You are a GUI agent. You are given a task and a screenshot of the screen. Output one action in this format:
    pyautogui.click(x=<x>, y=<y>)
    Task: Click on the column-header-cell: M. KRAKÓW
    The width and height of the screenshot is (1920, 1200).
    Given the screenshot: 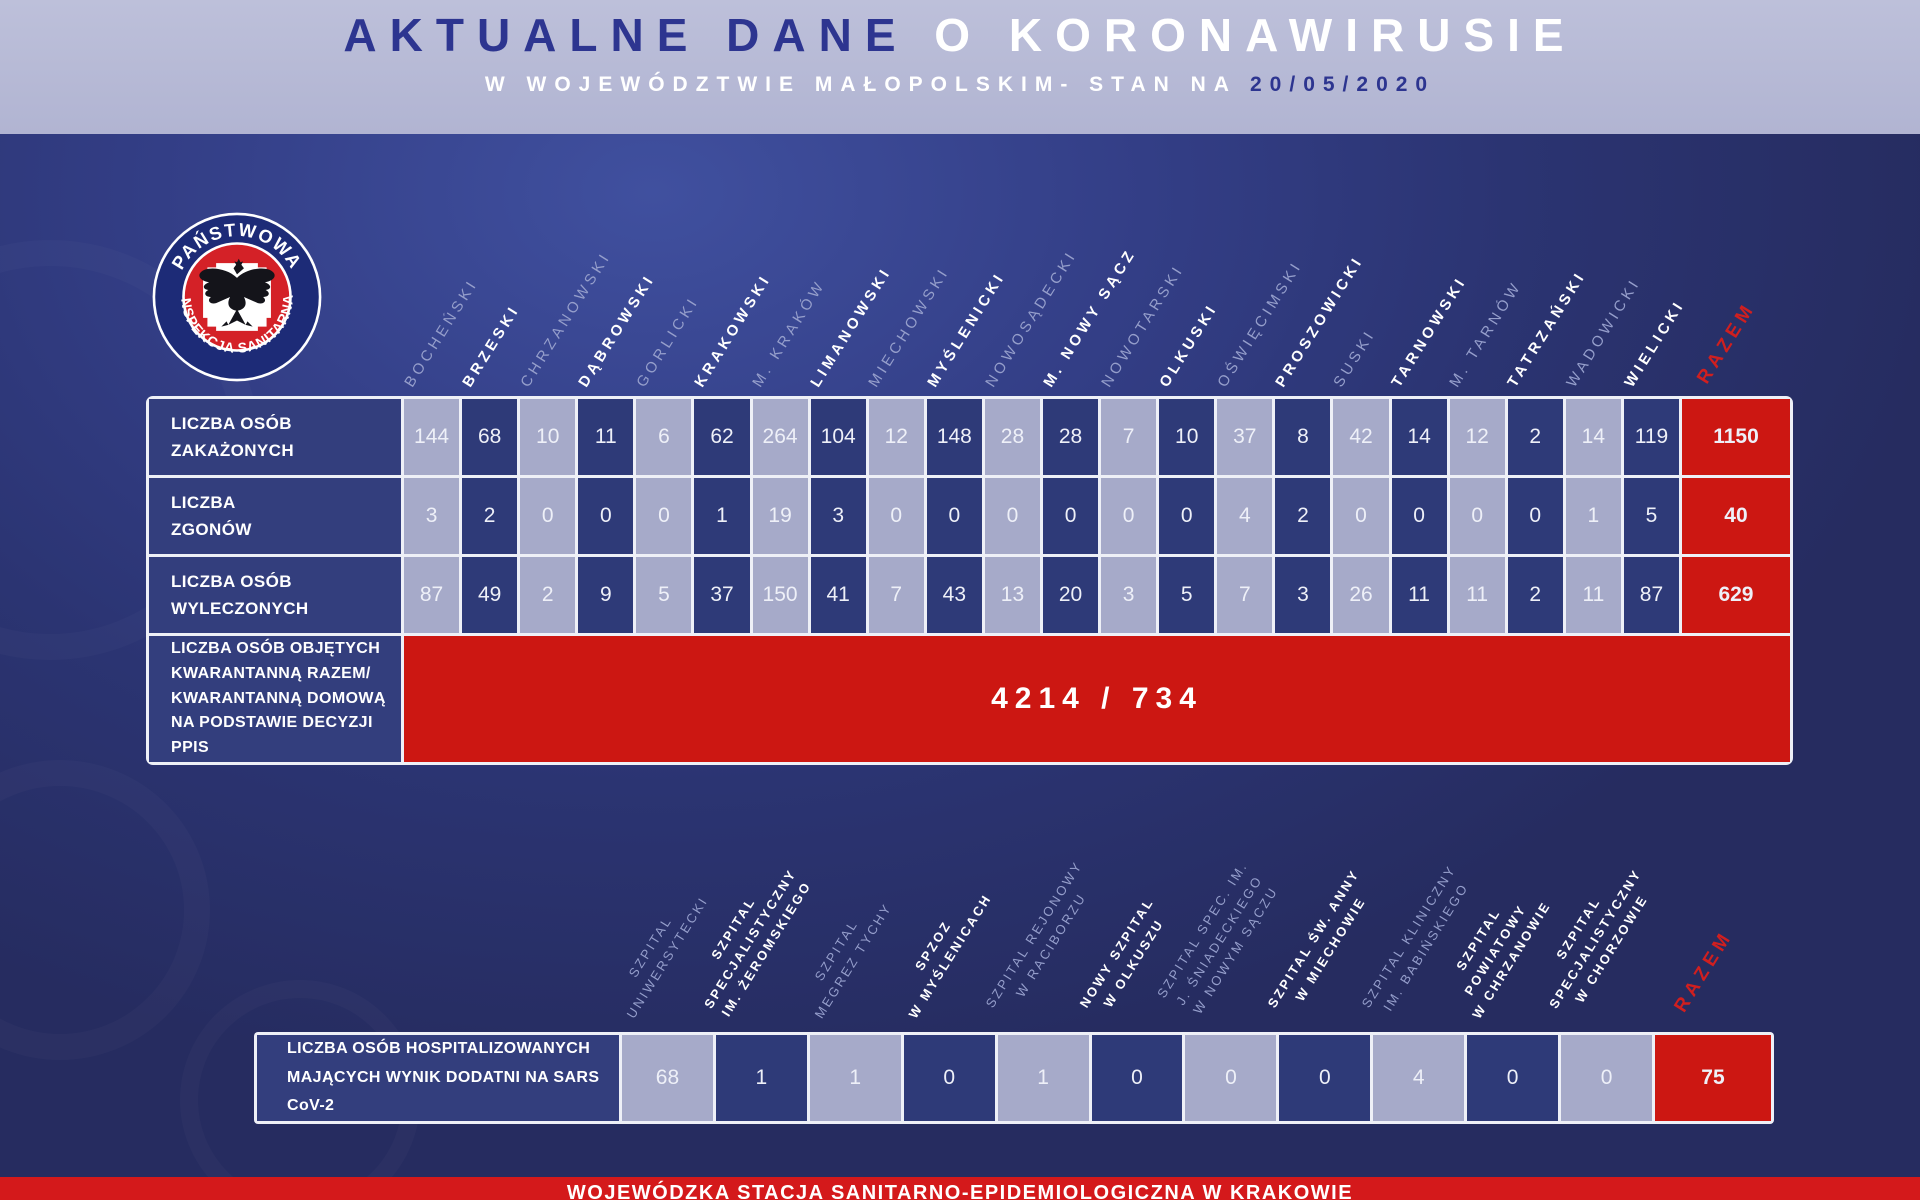 What is the action you would take?
    pyautogui.click(x=790, y=285)
    